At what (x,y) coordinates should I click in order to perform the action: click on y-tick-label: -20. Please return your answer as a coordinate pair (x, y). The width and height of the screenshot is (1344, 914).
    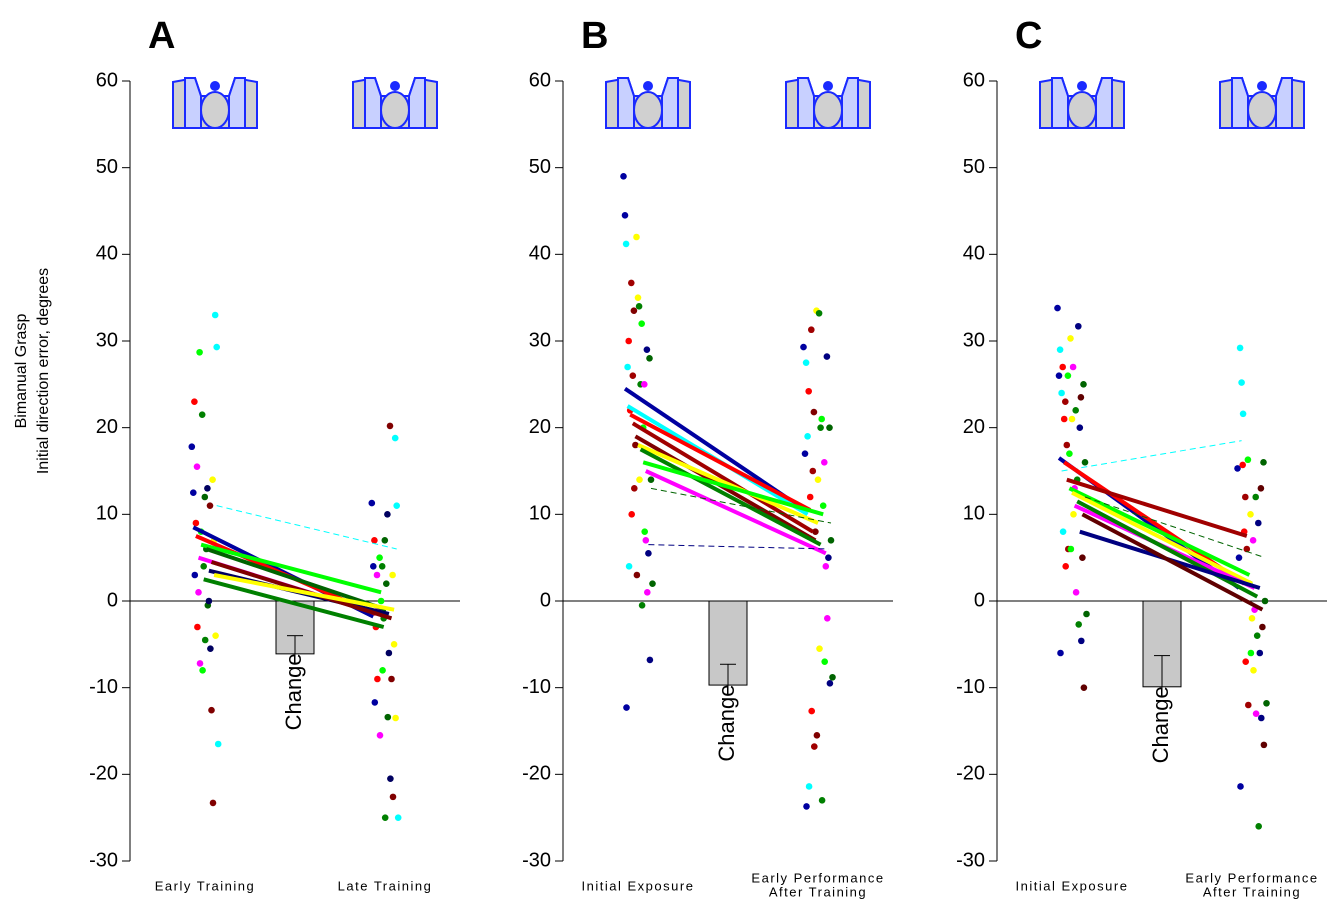
    Looking at the image, I should click on (103, 774).